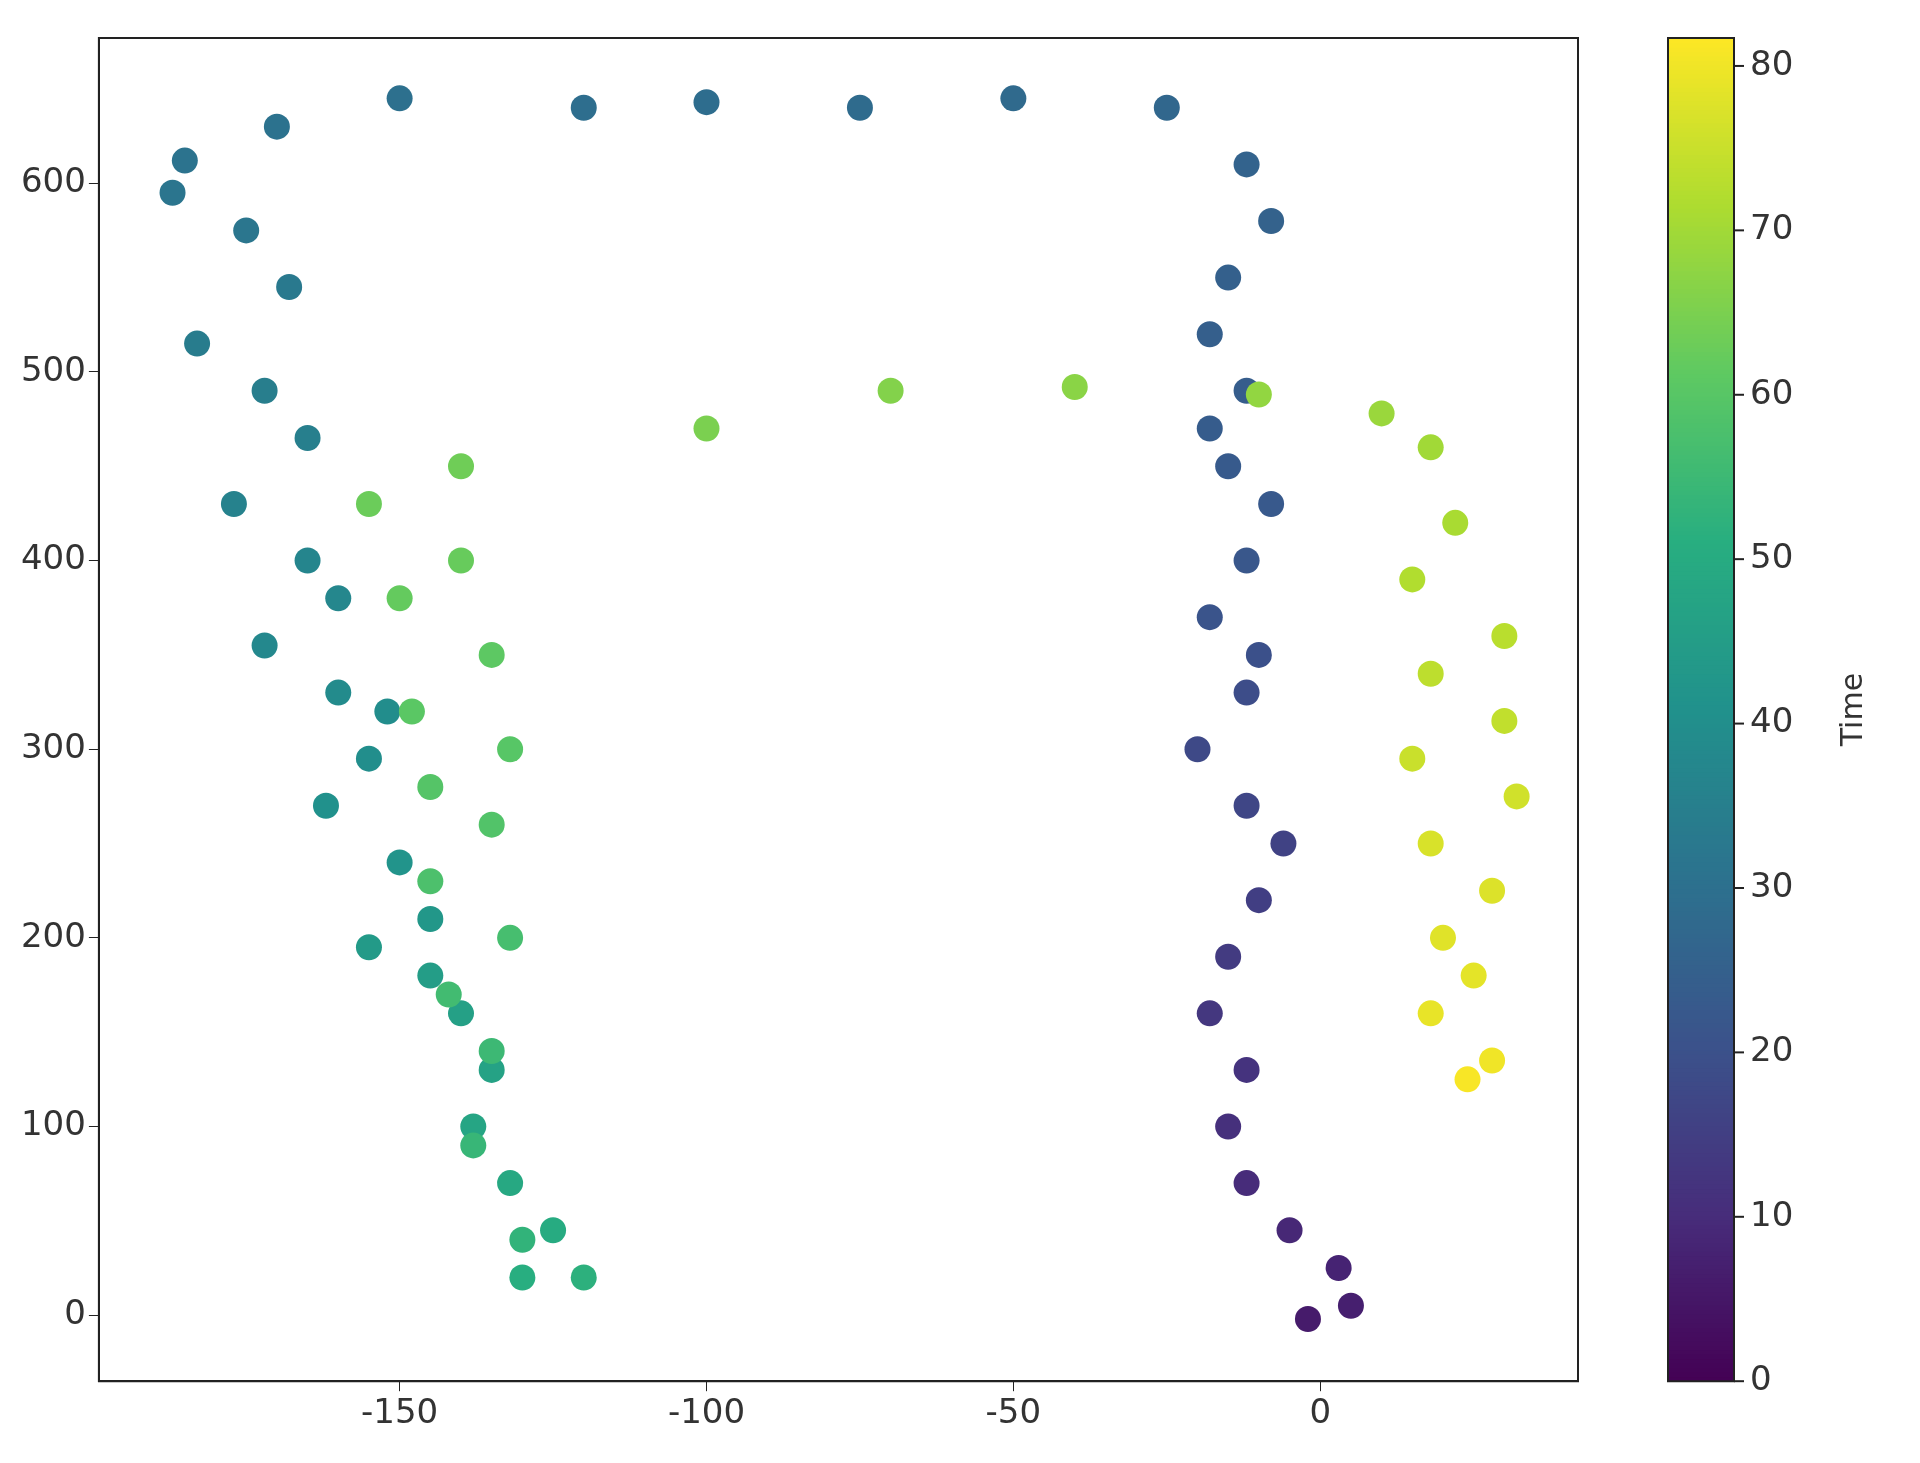  I want to click on color-bar-label: 40, so click(1772, 720).